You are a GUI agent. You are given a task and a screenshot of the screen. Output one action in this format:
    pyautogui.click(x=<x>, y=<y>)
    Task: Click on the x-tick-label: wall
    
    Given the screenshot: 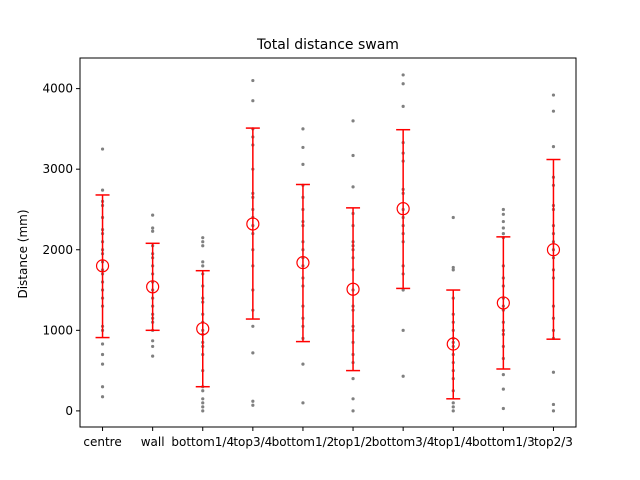 What is the action you would take?
    pyautogui.click(x=153, y=442)
    